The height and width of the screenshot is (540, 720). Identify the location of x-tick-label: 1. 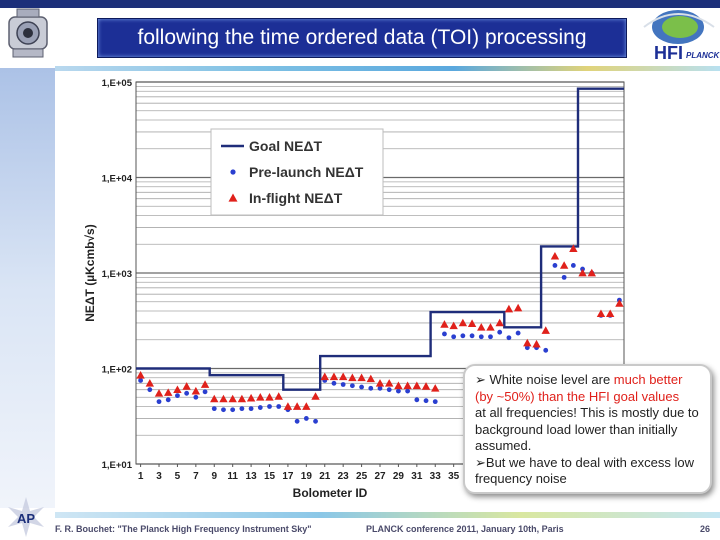
(141, 476).